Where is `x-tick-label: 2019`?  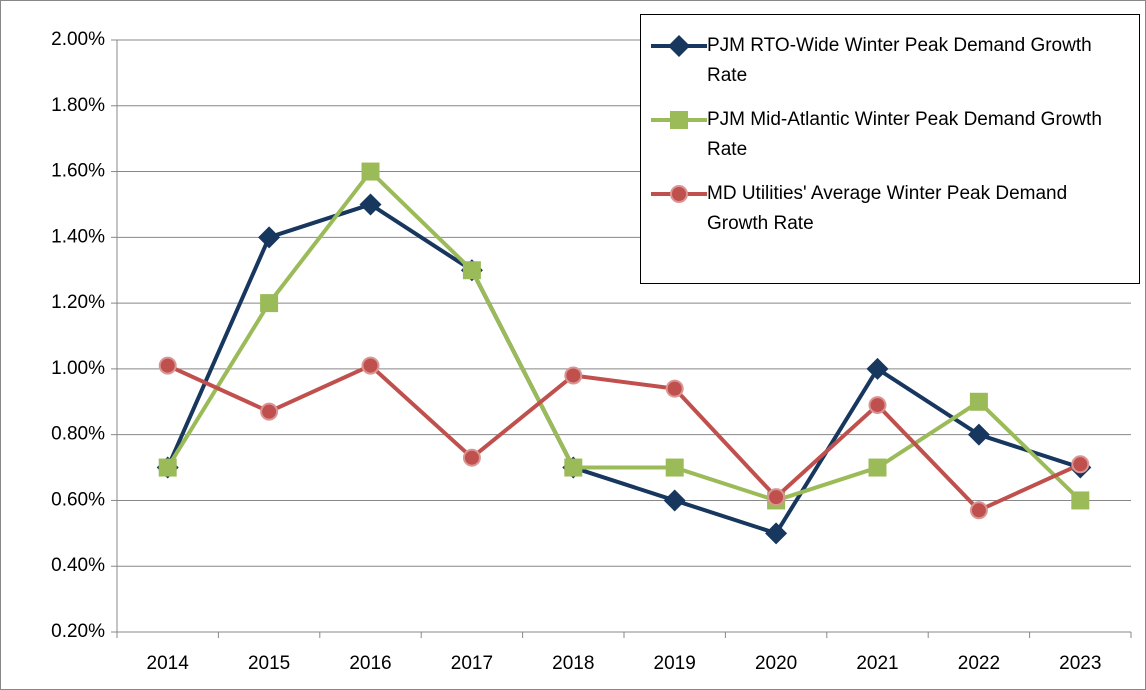 x-tick-label: 2019 is located at coordinates (675, 663).